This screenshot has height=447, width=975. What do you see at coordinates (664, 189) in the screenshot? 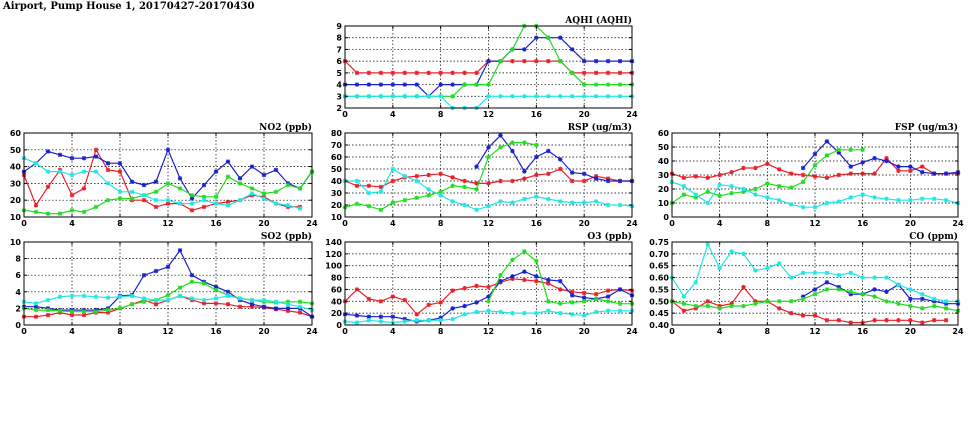
I see `y-tick-label: 20` at bounding box center [664, 189].